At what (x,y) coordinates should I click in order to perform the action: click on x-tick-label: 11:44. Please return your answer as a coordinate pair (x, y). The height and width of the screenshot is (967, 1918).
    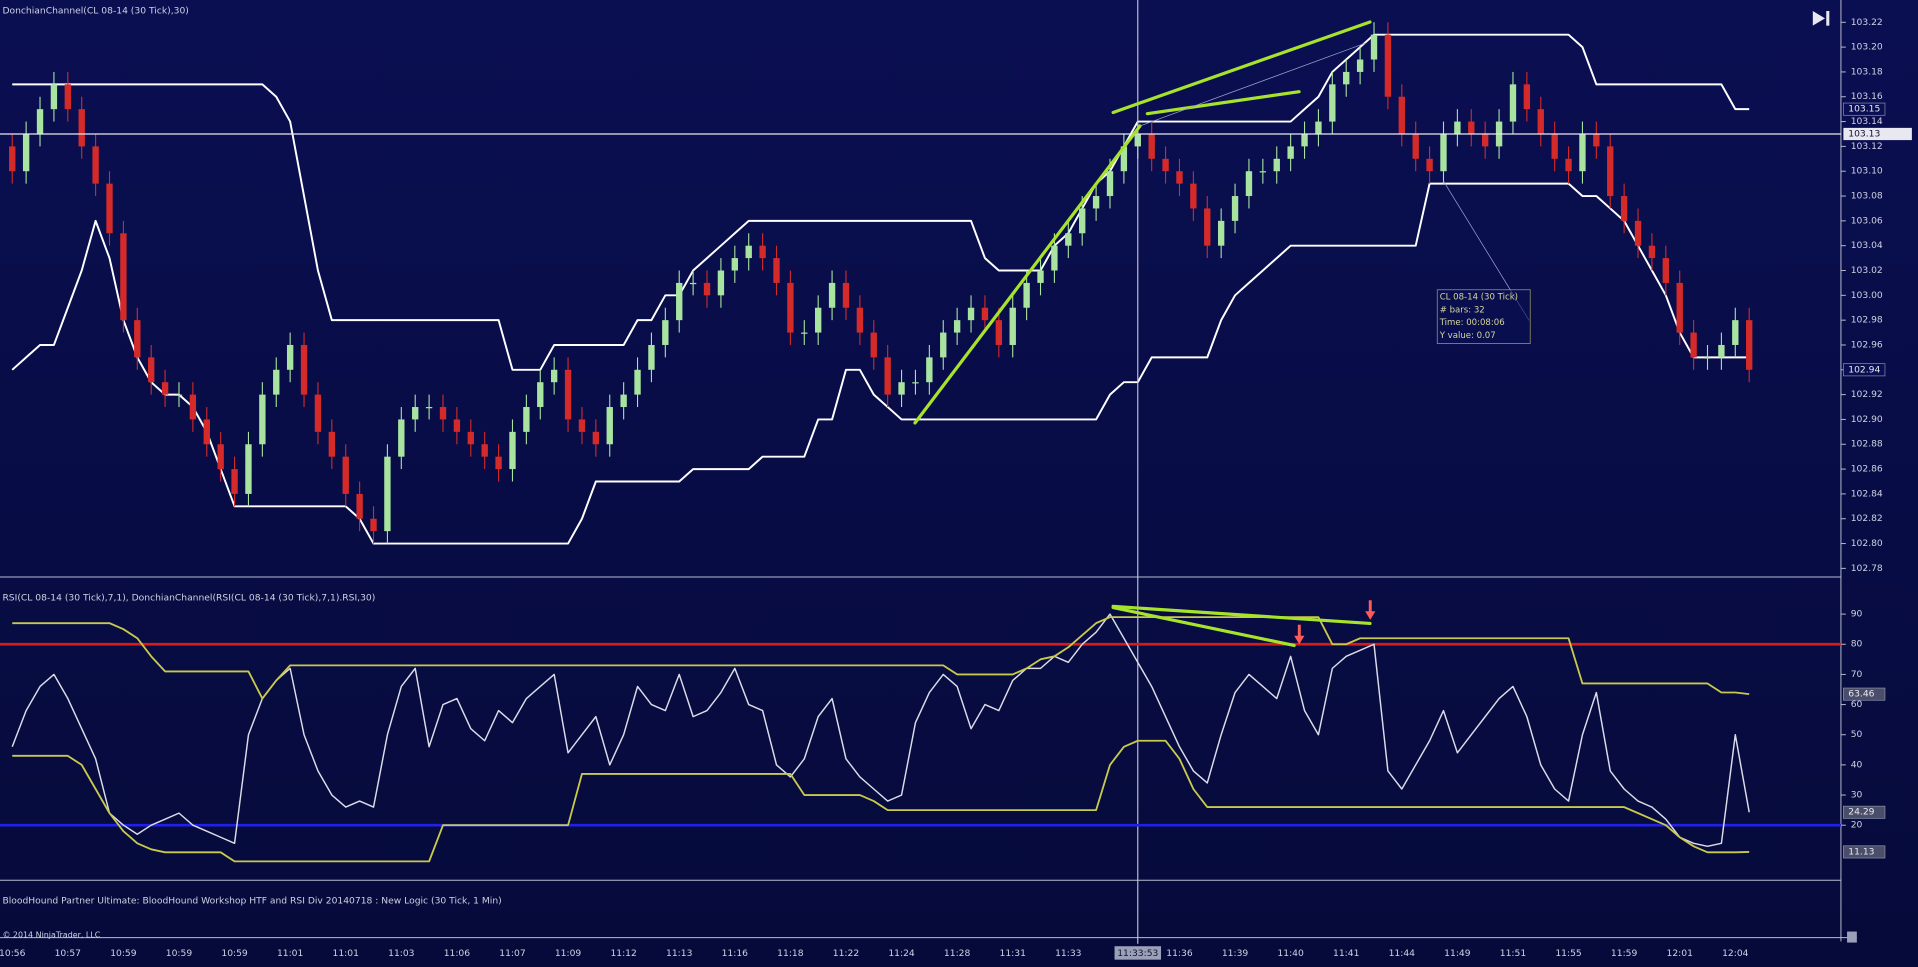
    Looking at the image, I should click on (1402, 953).